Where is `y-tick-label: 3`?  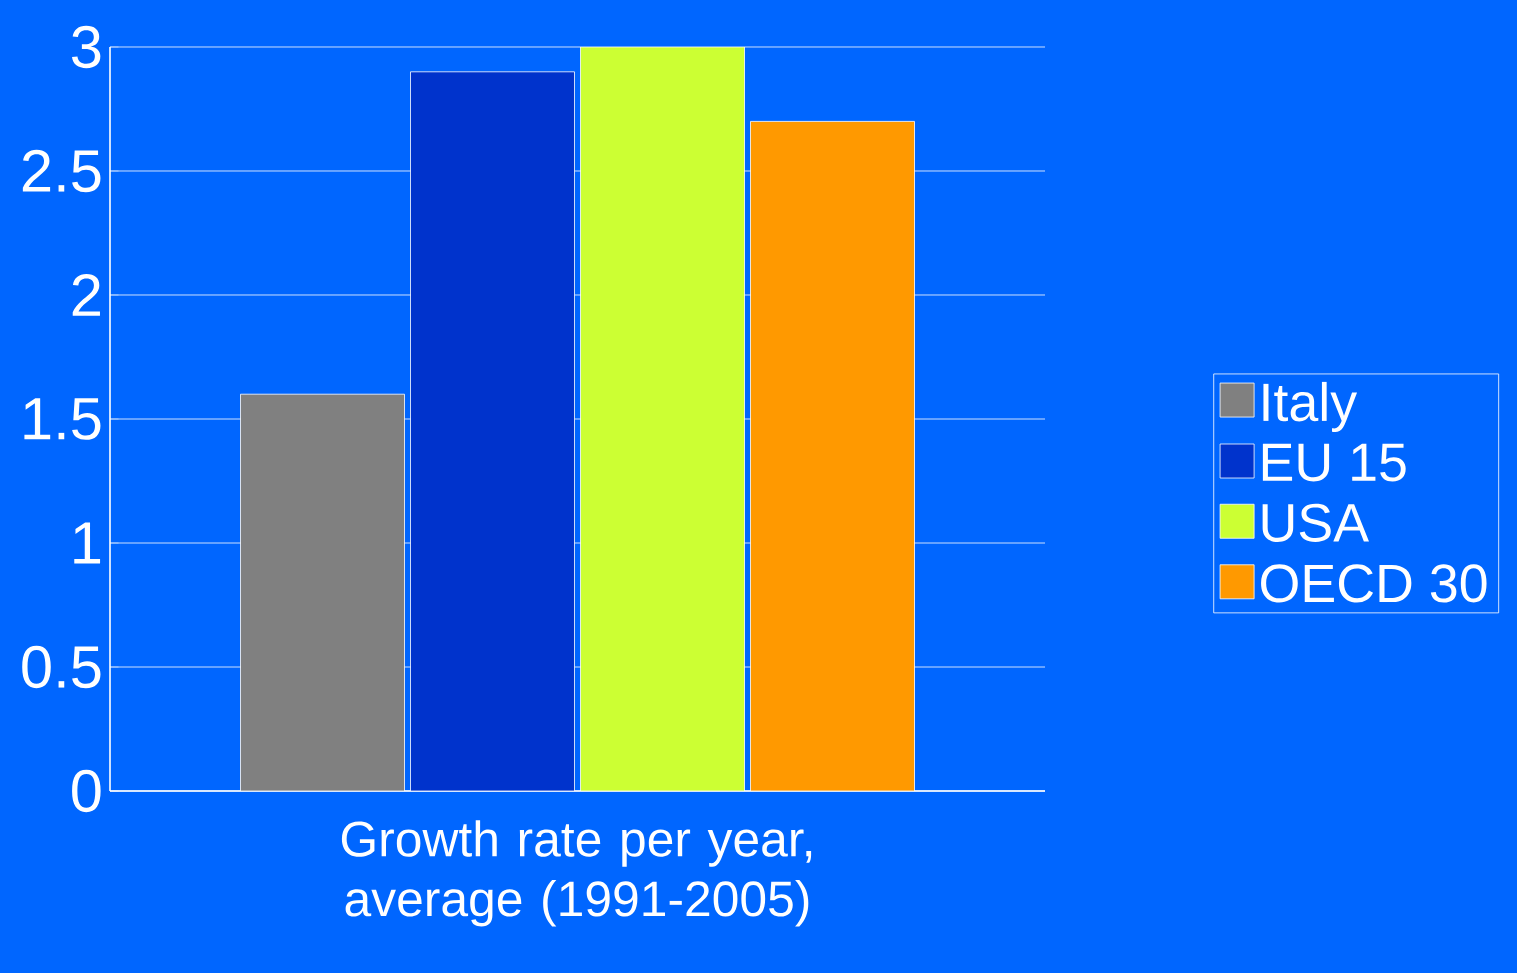 y-tick-label: 3 is located at coordinates (86, 47).